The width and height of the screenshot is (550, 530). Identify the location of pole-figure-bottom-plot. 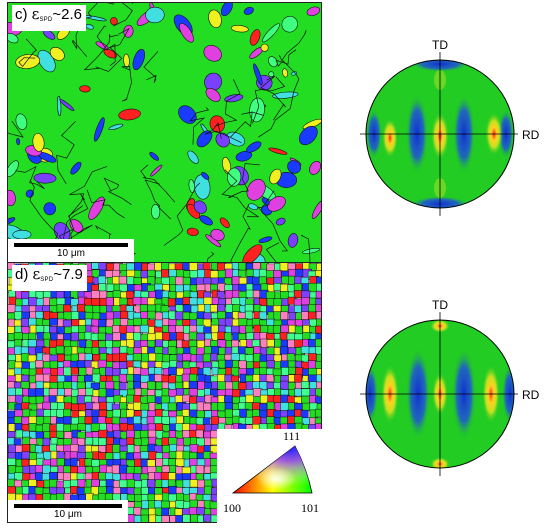
(439, 394).